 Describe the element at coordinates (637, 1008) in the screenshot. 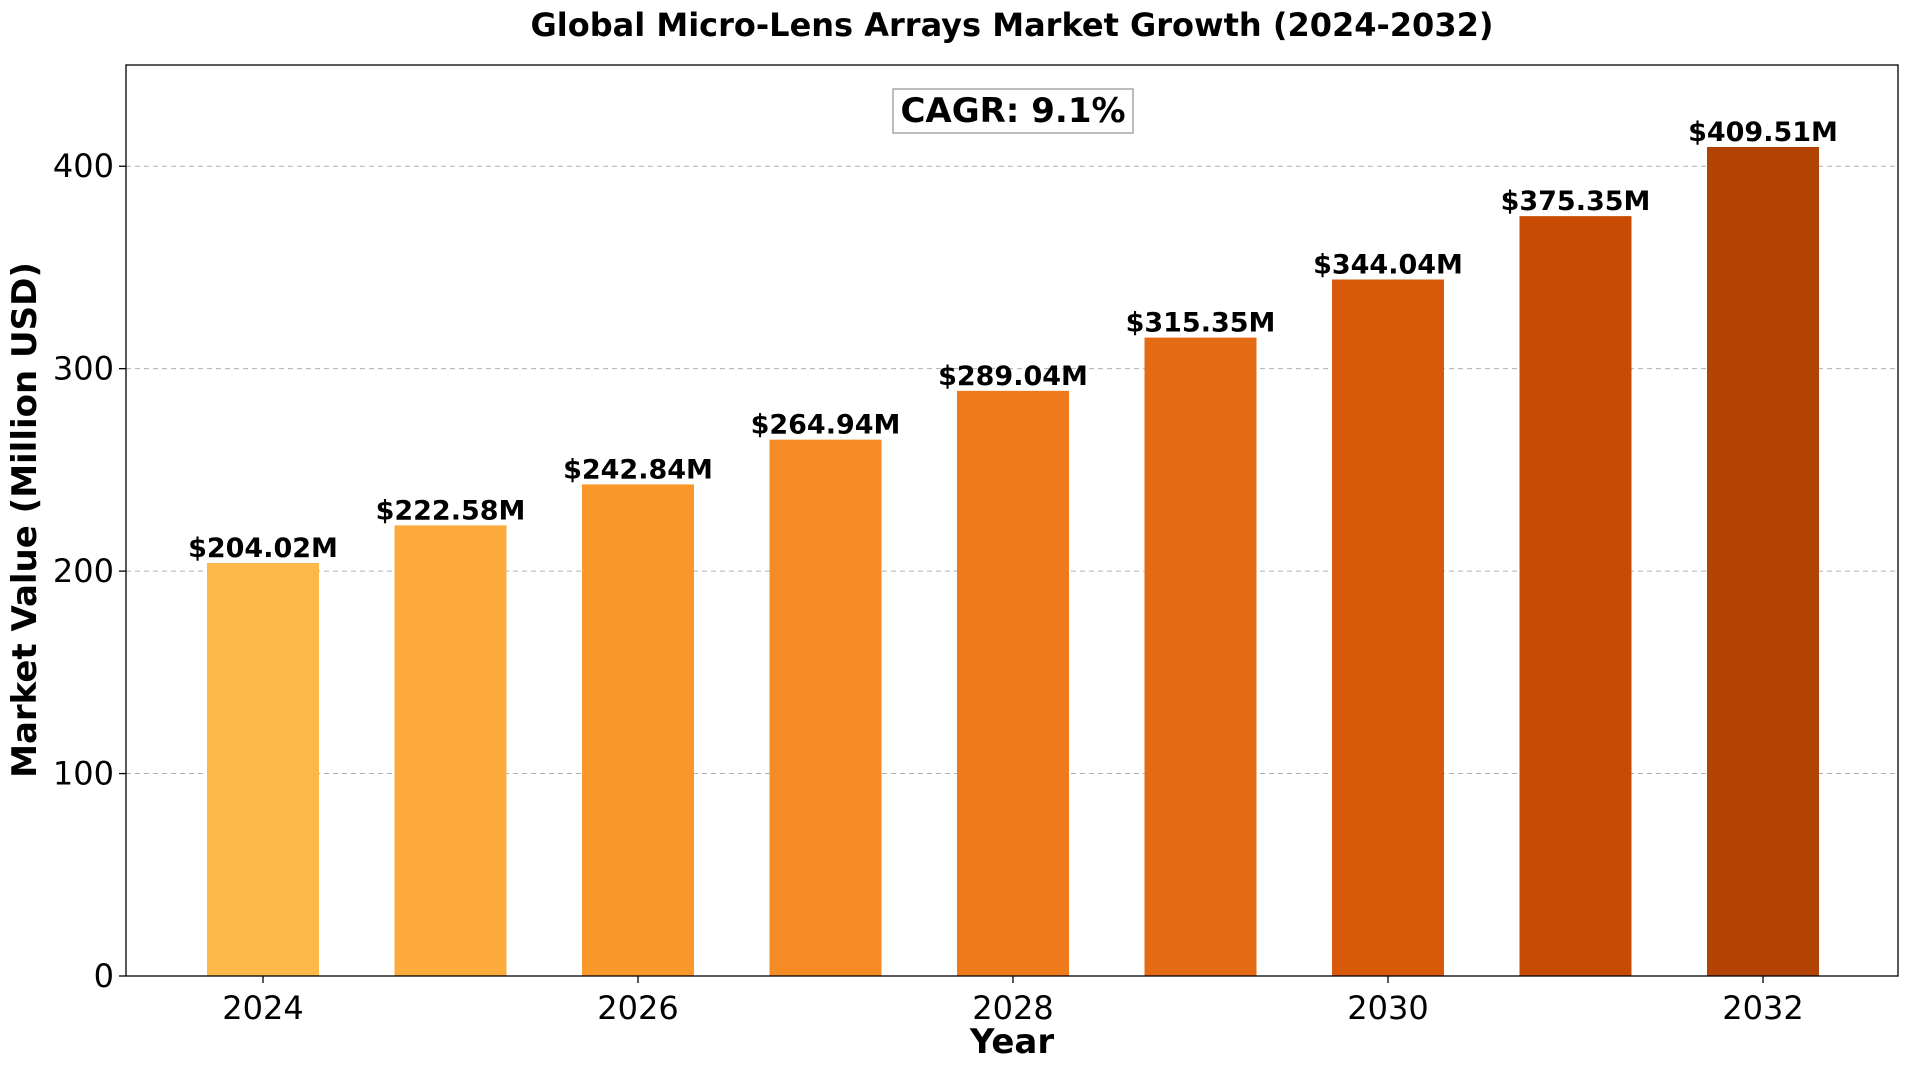

I see `x-tick-label: 2026` at that location.